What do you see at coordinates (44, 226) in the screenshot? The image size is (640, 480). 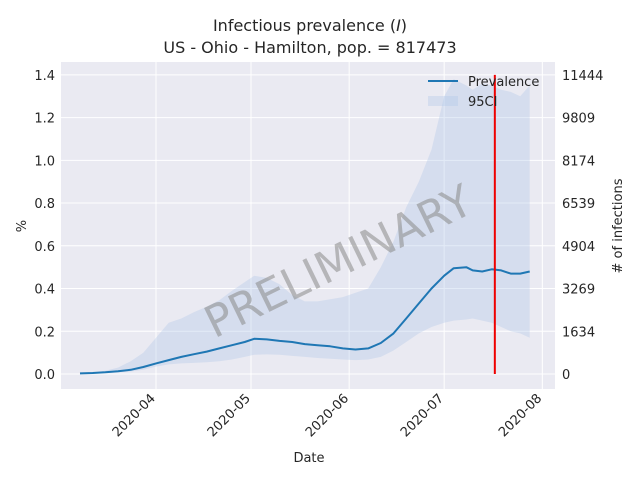 I see `y-axis-left-ticks: 0.0 0.2 0.4 0.6 0.8 1.0 1.2 1.4` at bounding box center [44, 226].